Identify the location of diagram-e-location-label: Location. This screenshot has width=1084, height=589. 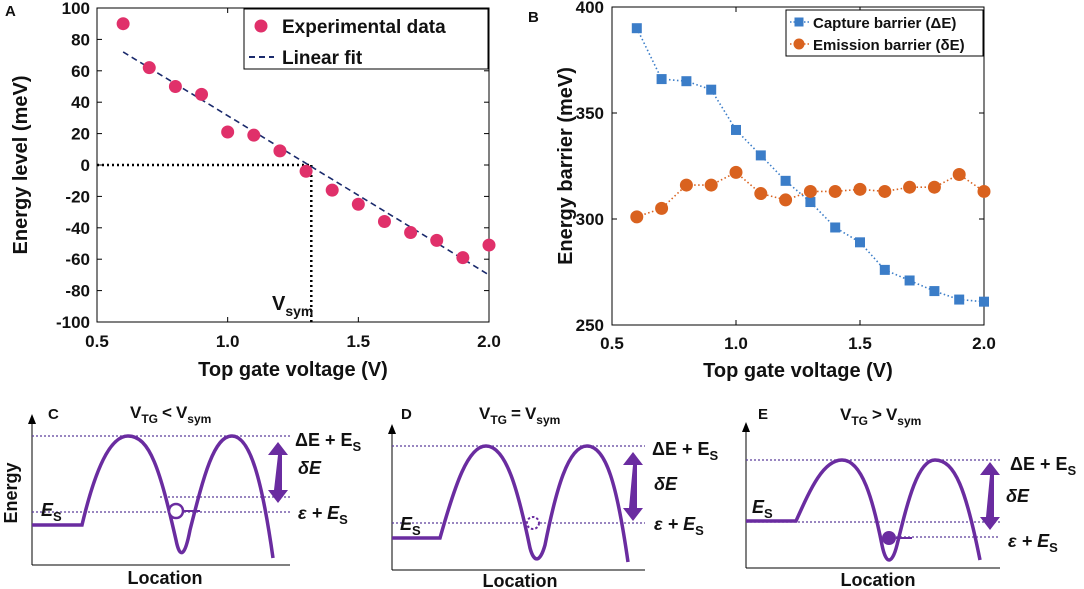
(878, 579).